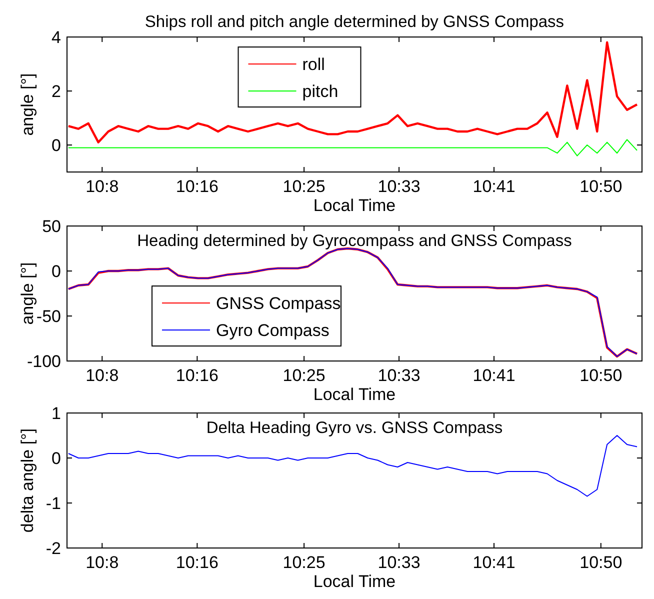  What do you see at coordinates (43, 361) in the screenshot?
I see `y-tick-label: -100` at bounding box center [43, 361].